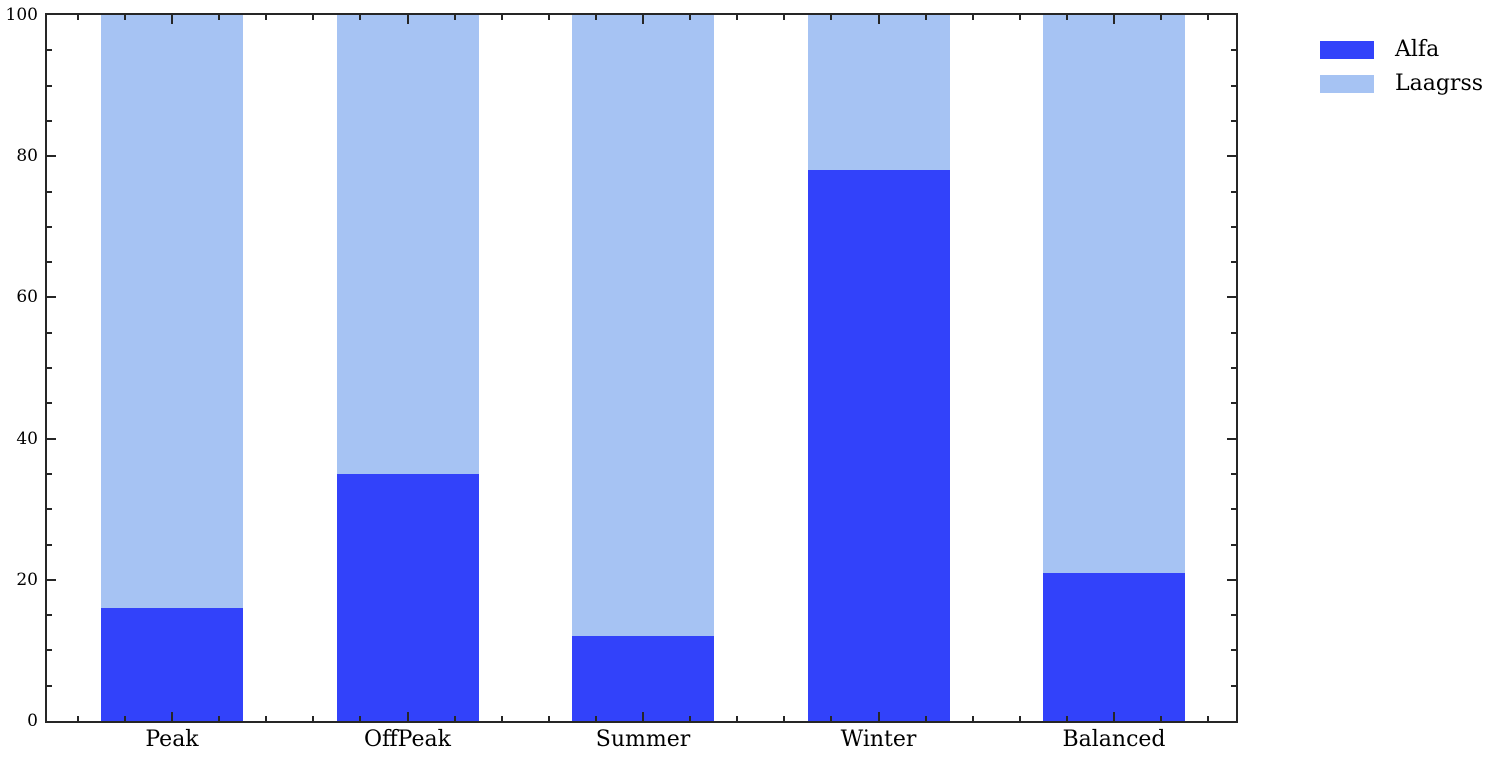 This screenshot has height=763, width=1496. I want to click on bar-segment-alfa-summer, so click(643, 678).